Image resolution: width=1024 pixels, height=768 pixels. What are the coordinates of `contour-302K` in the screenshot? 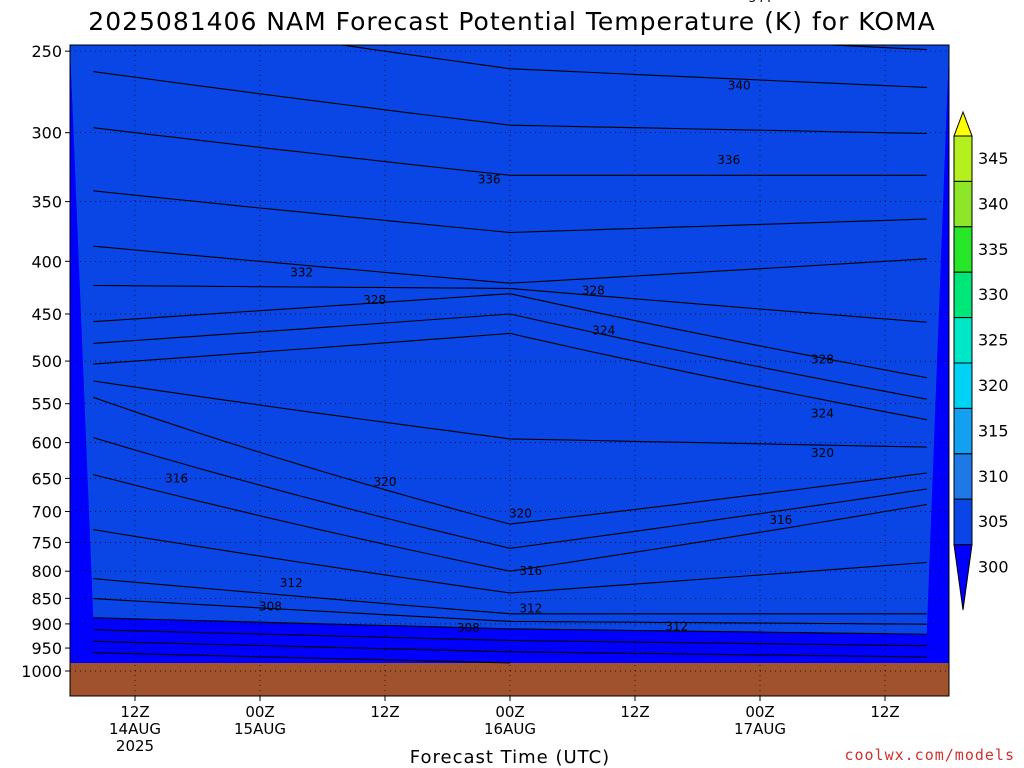 It's located at (302, 658).